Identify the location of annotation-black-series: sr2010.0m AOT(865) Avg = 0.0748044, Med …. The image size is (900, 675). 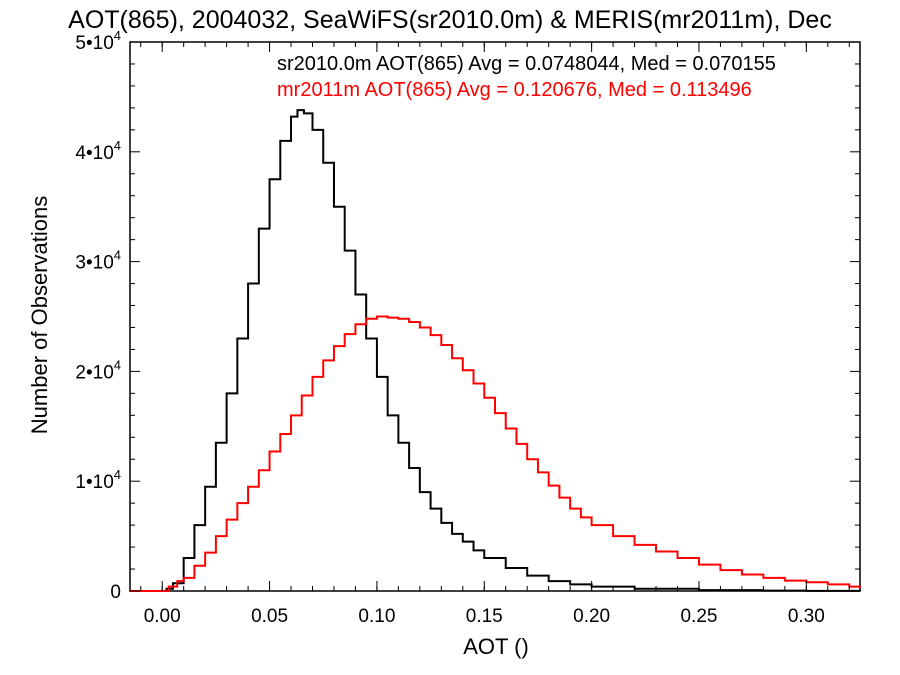
(526, 64).